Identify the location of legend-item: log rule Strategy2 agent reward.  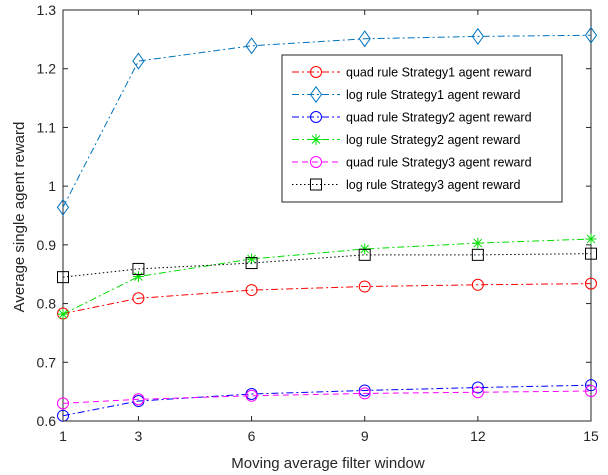
(406, 140).